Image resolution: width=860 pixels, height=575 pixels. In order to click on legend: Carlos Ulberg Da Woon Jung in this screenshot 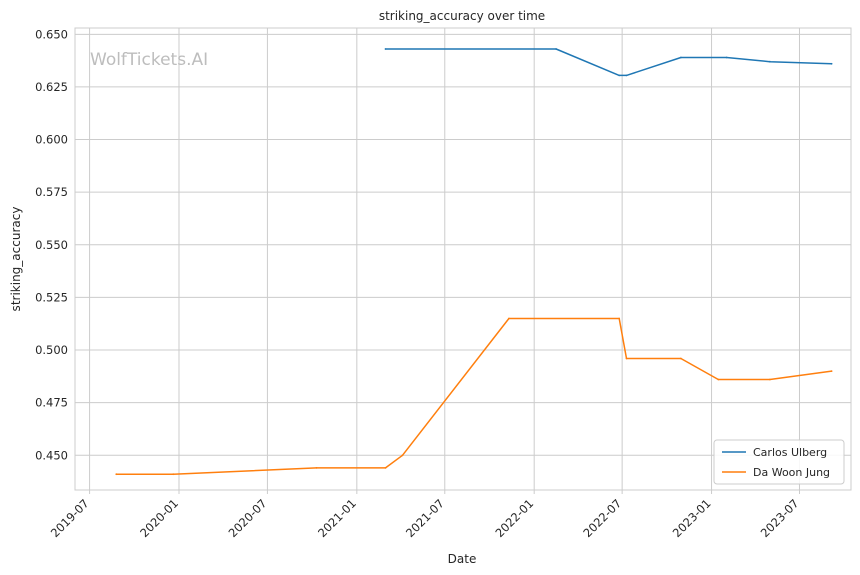, I will do `click(779, 462)`.